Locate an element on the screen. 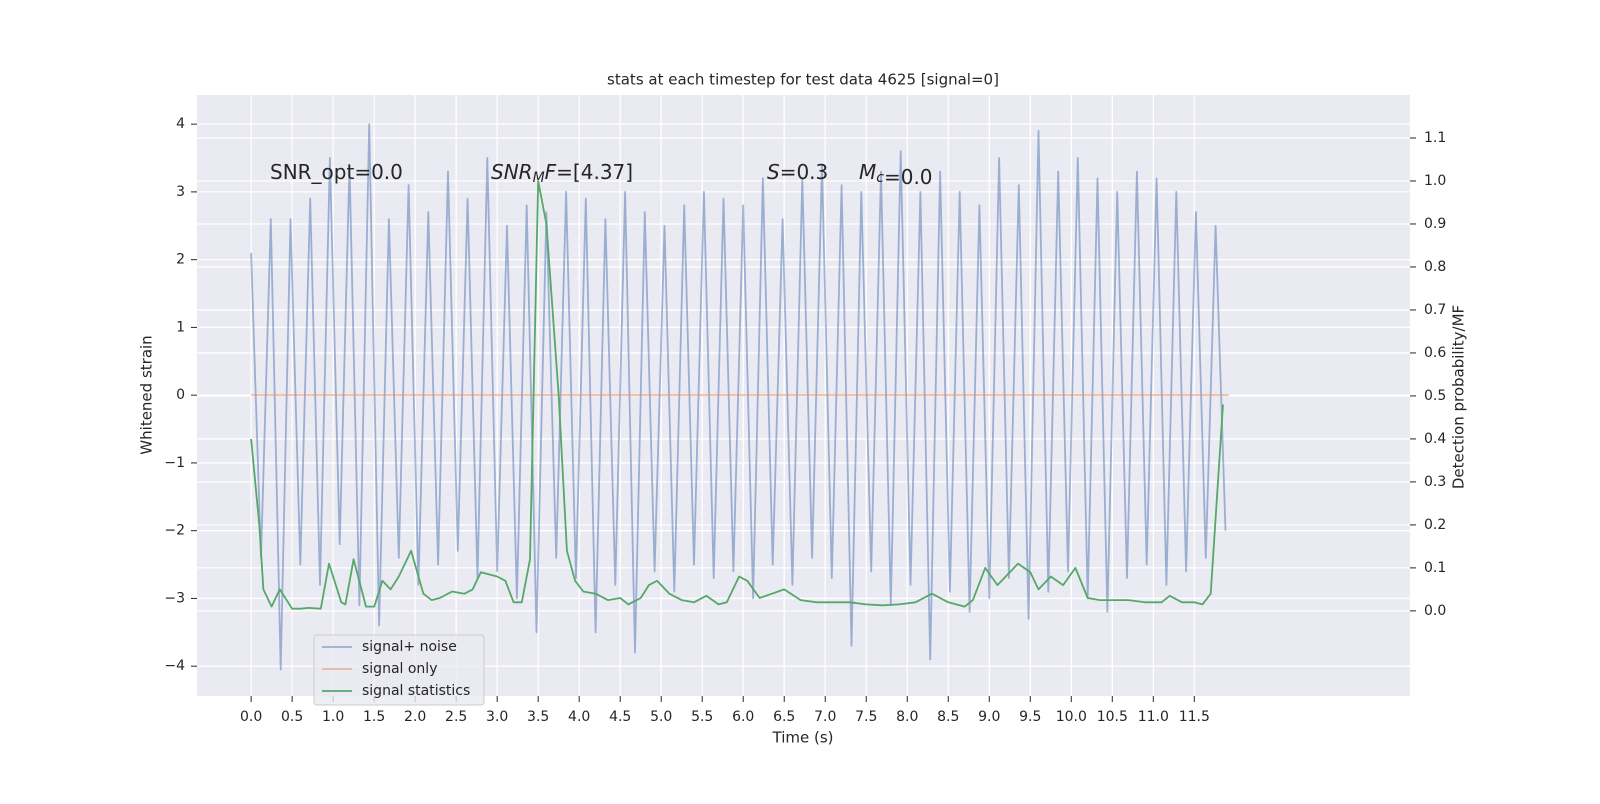 This screenshot has height=804, width=1600. y2-tick-label: 0.1 is located at coordinates (1435, 568).